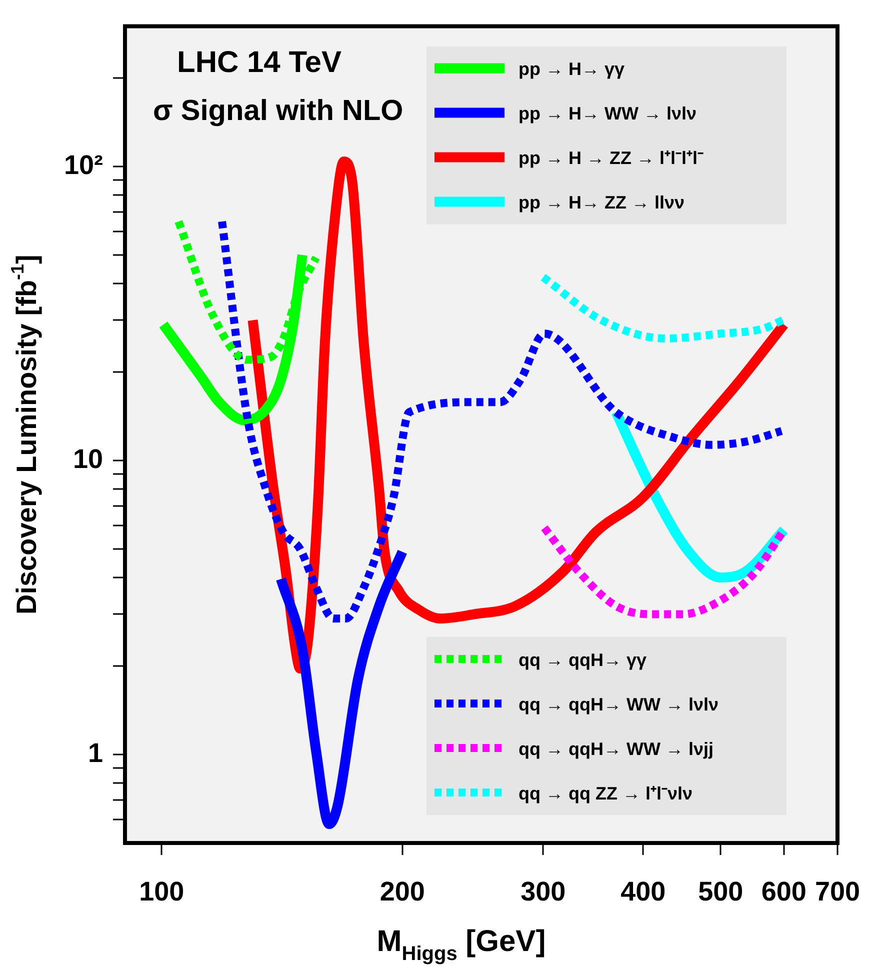 The image size is (882, 967). What do you see at coordinates (161, 891) in the screenshot?
I see `x-tick-label: 100` at bounding box center [161, 891].